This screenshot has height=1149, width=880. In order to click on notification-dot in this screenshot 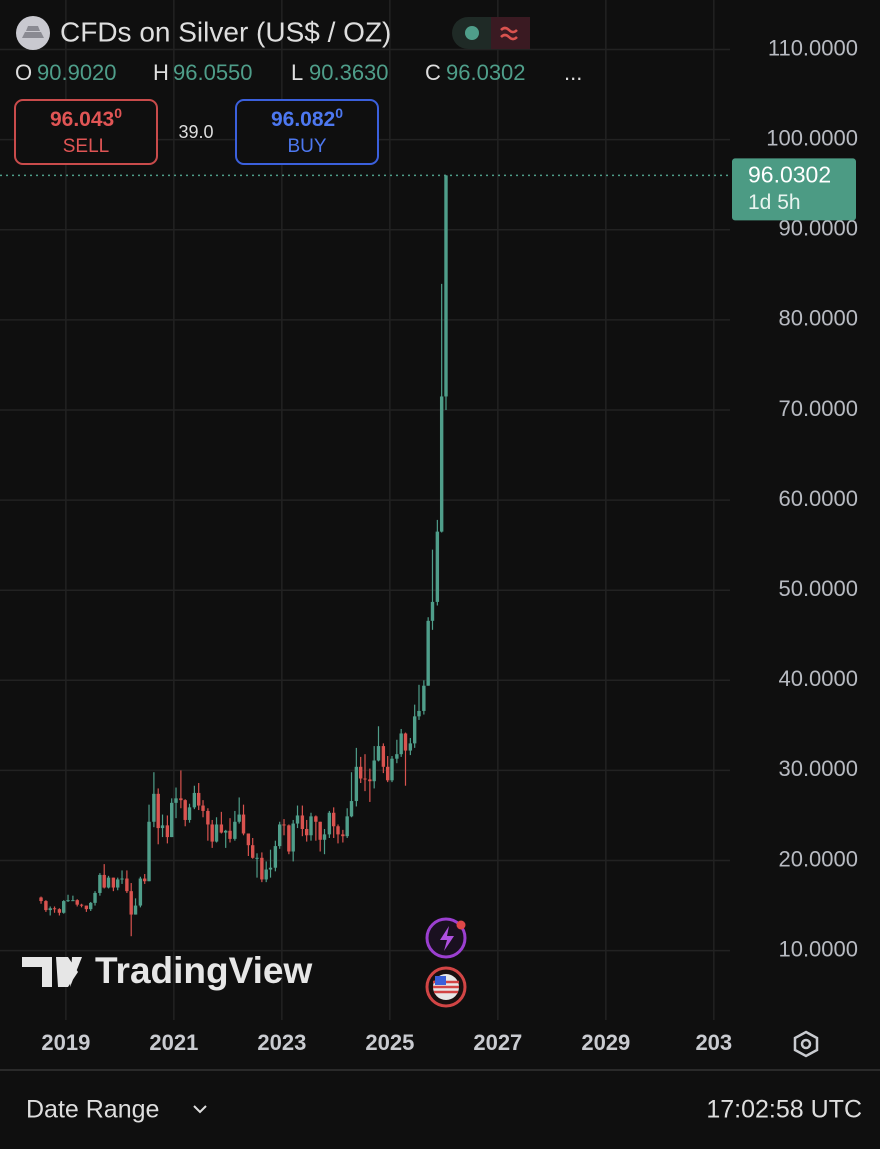, I will do `click(461, 925)`.